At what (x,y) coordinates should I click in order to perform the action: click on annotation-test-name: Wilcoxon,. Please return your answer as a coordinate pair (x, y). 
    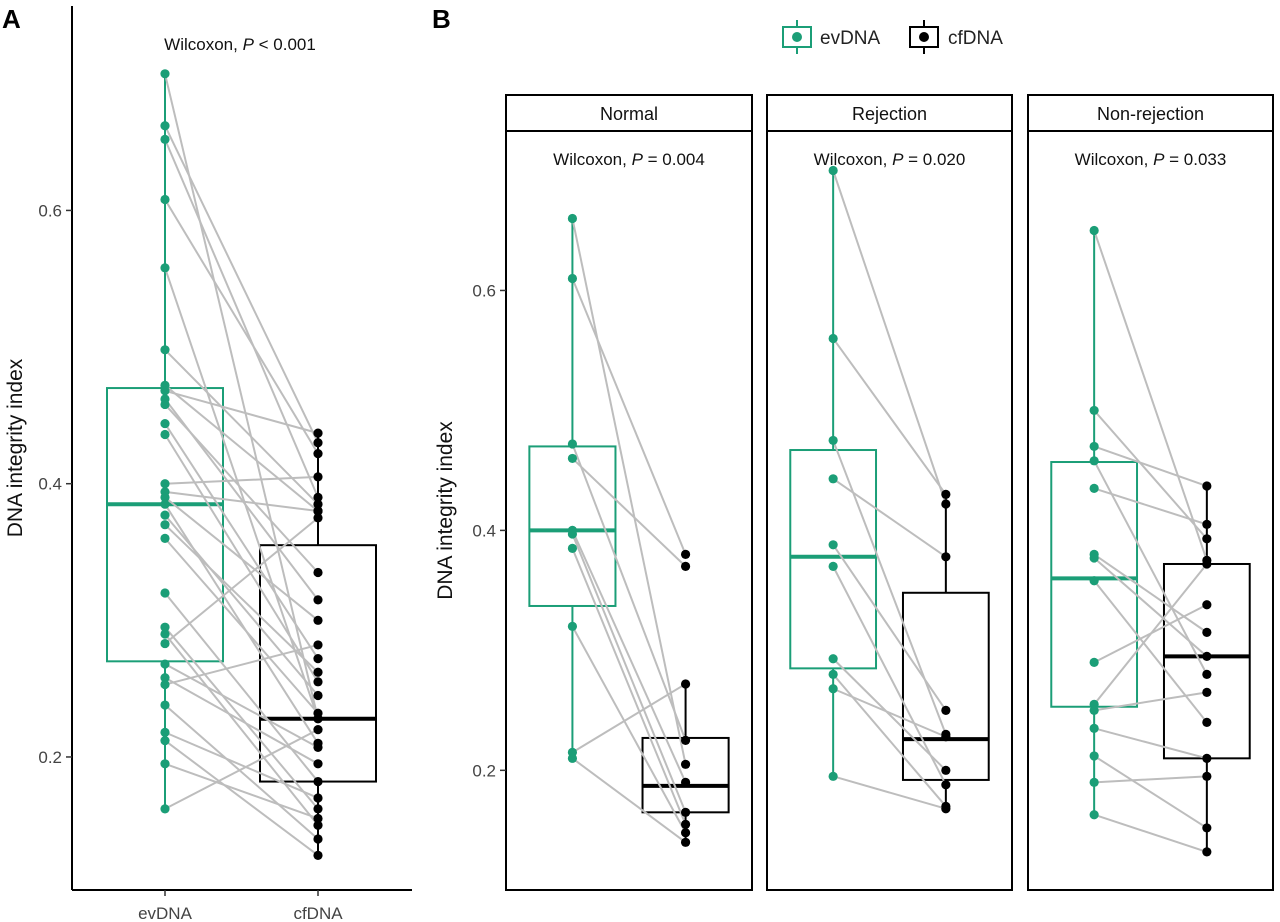
    Looking at the image, I should click on (853, 159).